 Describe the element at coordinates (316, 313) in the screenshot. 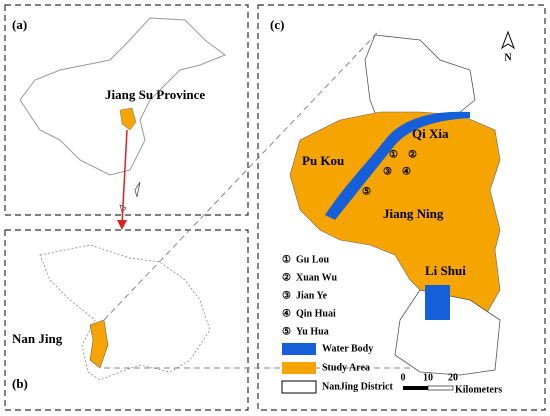

I see `key-name: Qin Huai` at that location.